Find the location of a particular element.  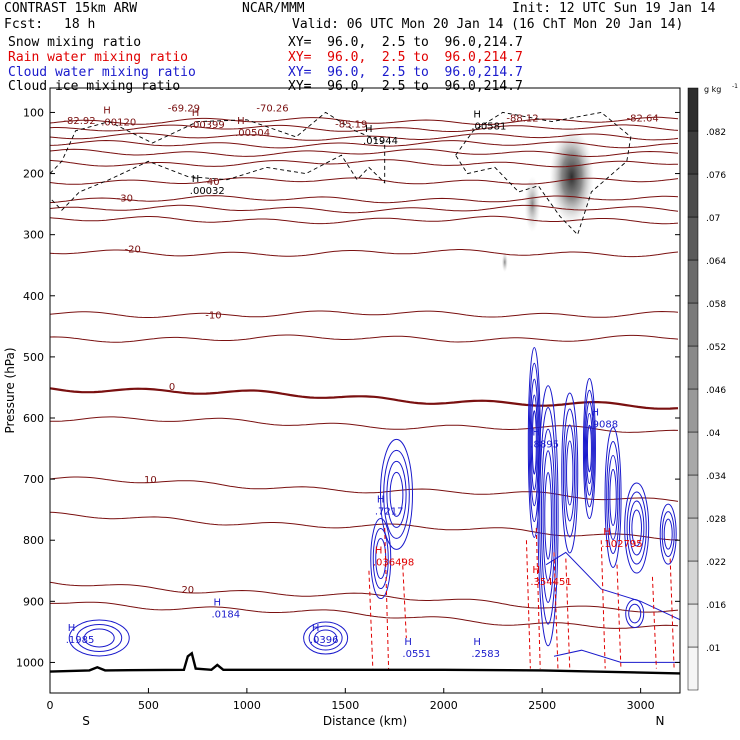

max-value-label: .01944 is located at coordinates (380, 141).